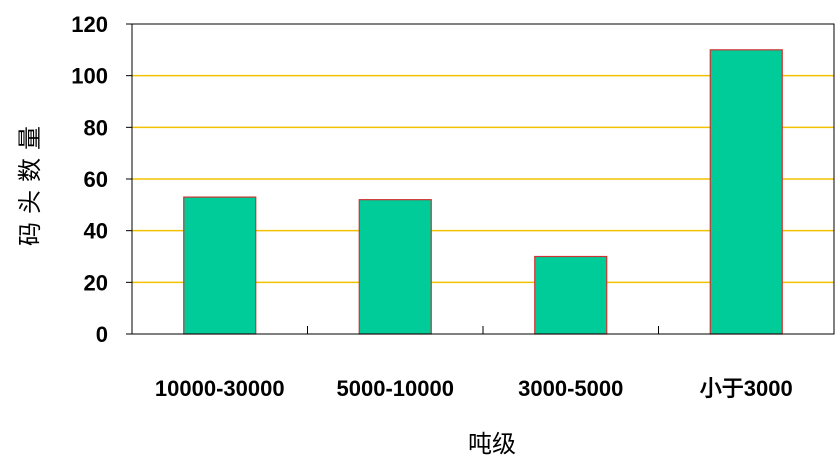 Image resolution: width=836 pixels, height=462 pixels. What do you see at coordinates (96, 127) in the screenshot?
I see `y-tick-label: 80` at bounding box center [96, 127].